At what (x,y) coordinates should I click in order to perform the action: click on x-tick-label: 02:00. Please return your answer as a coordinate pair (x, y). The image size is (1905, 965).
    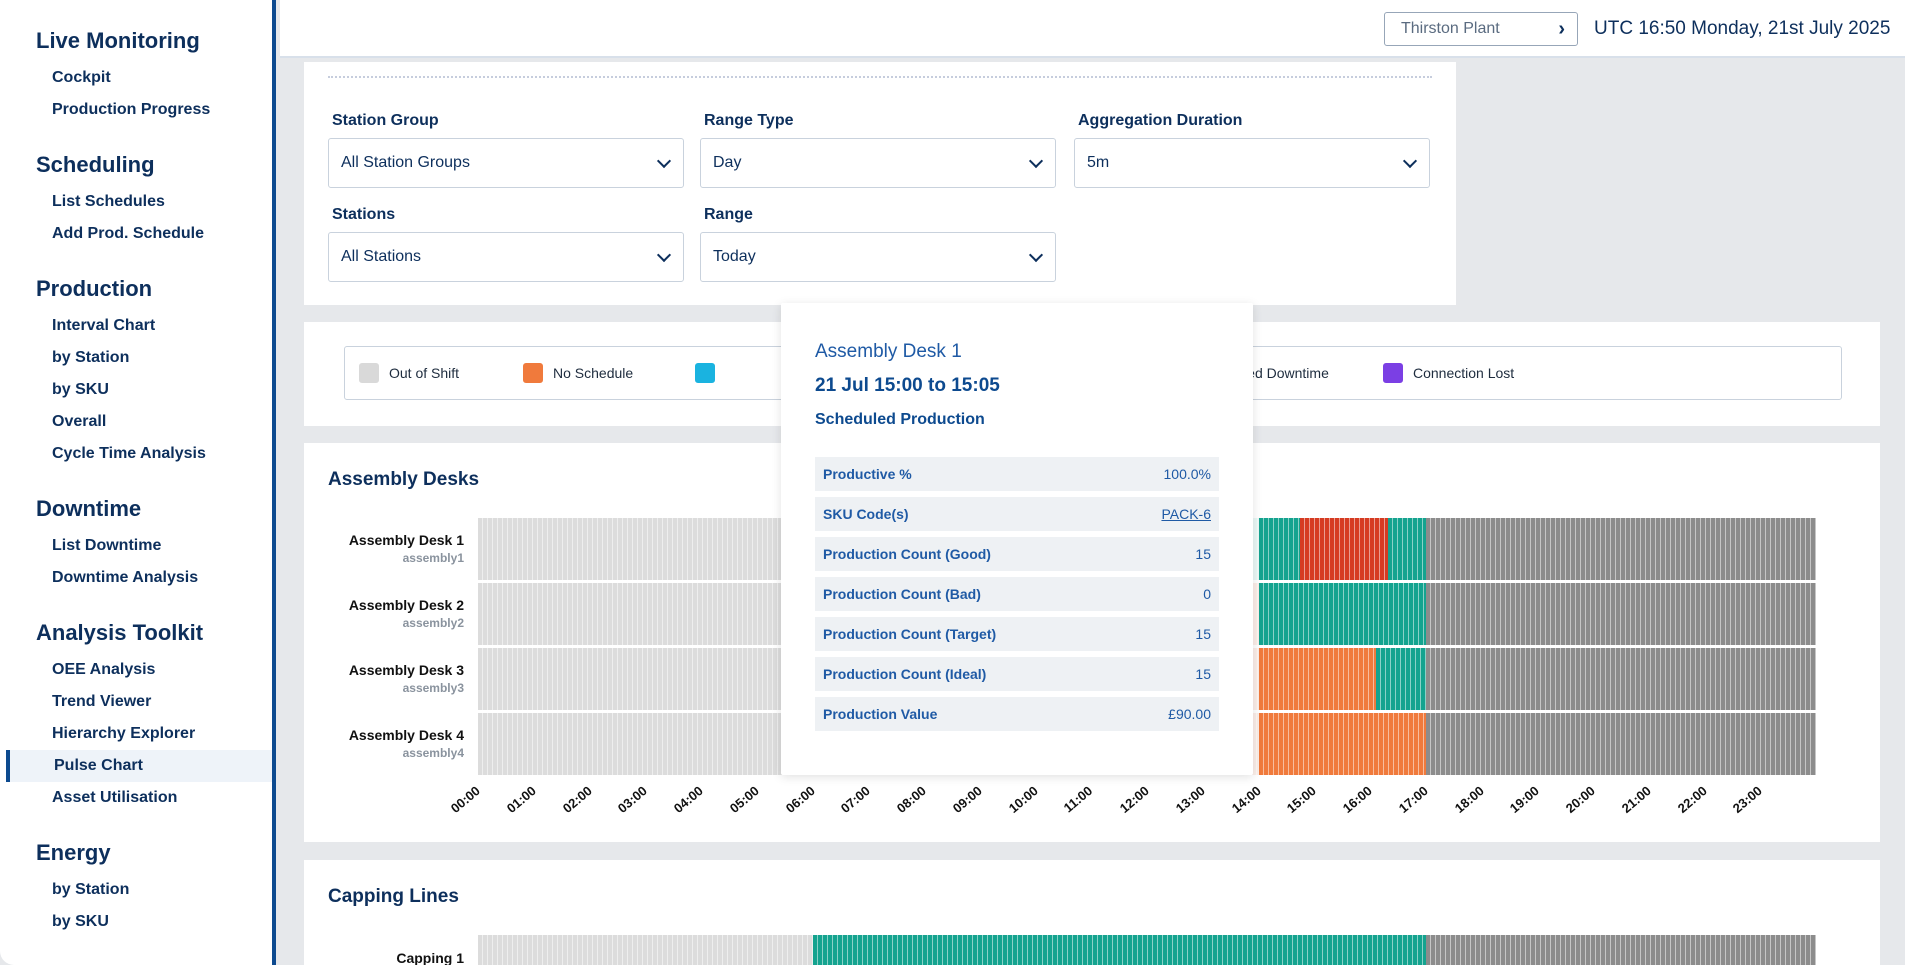
    Looking at the image, I should click on (577, 799).